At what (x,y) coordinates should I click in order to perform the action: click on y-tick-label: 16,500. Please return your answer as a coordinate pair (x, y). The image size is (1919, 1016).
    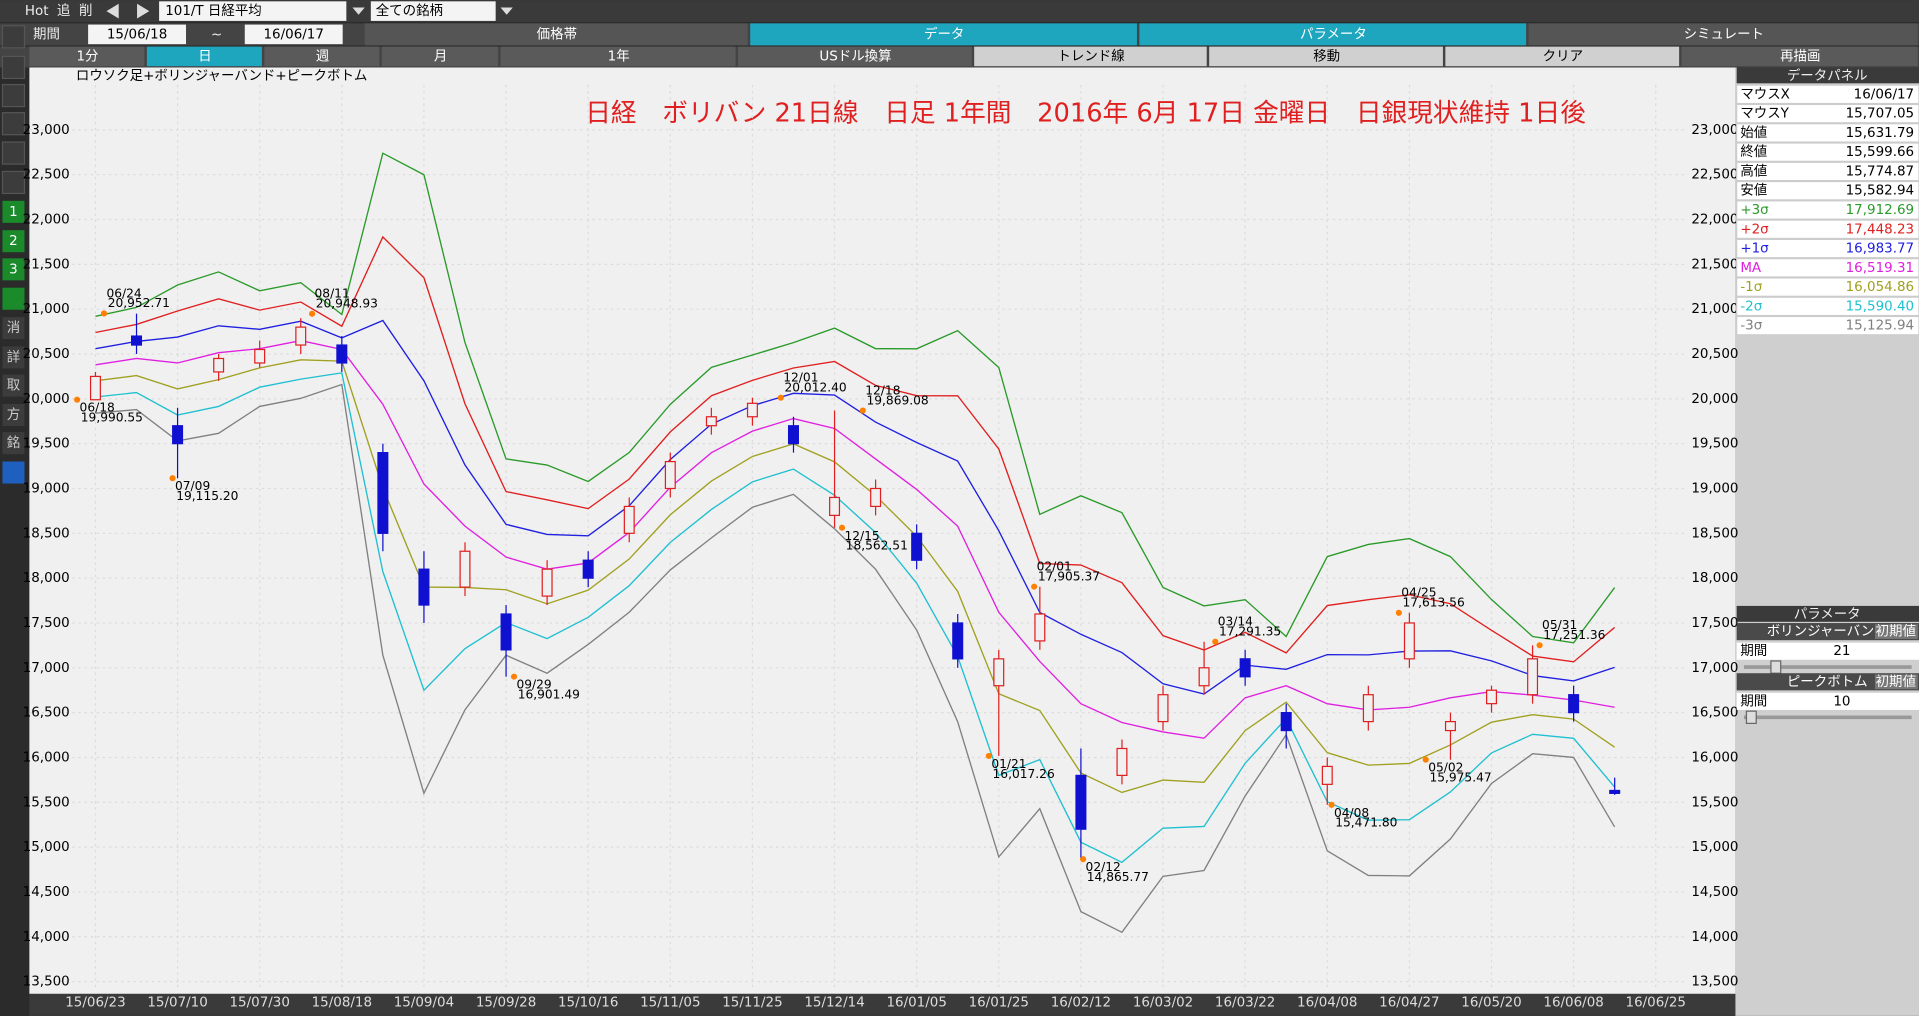
    Looking at the image, I should click on (1714, 713).